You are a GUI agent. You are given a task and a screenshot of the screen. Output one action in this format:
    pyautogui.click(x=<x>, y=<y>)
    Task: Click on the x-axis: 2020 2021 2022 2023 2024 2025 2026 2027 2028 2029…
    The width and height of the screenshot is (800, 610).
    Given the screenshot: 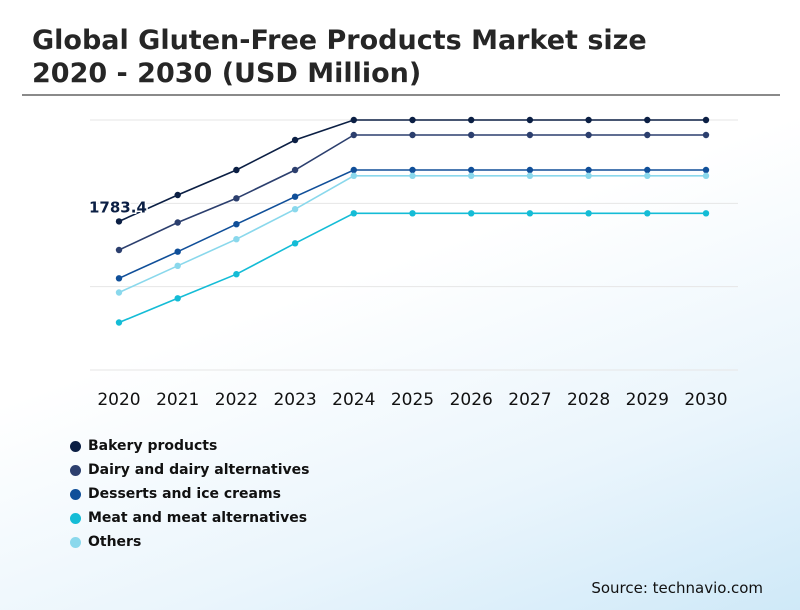 What is the action you would take?
    pyautogui.click(x=412, y=400)
    